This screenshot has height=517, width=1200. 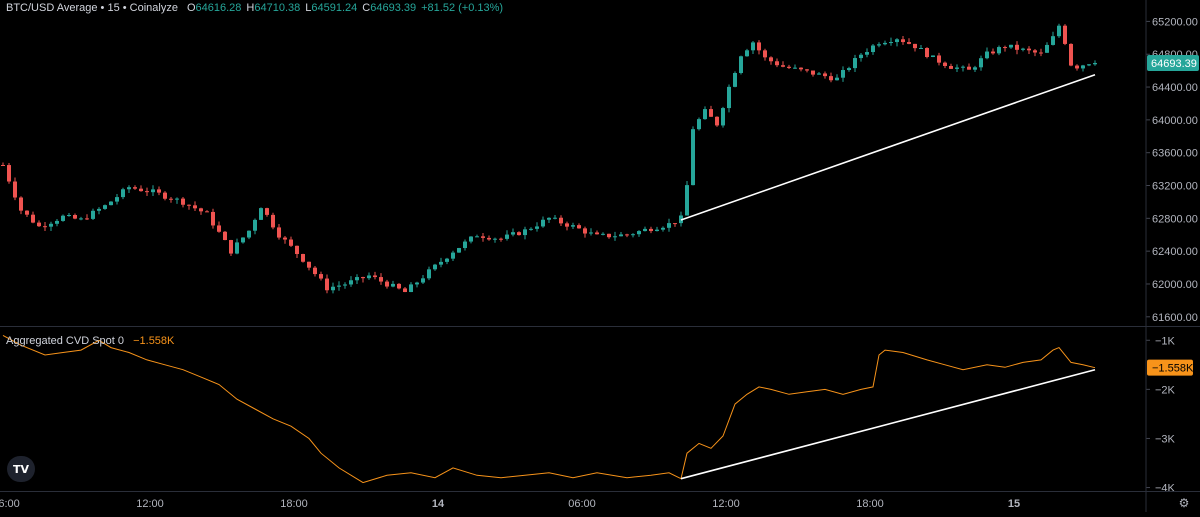 I want to click on last-price-tag, so click(x=1173, y=62).